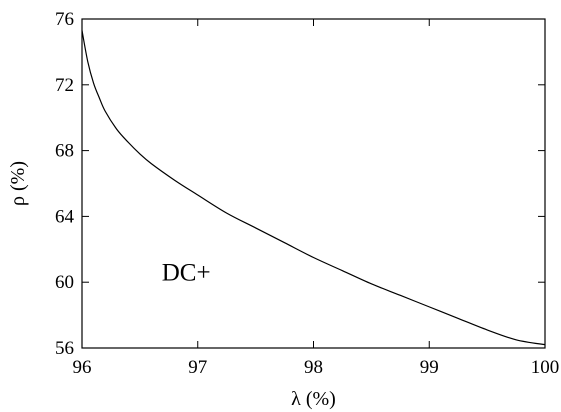  I want to click on annotation-label: DC+, so click(186, 273).